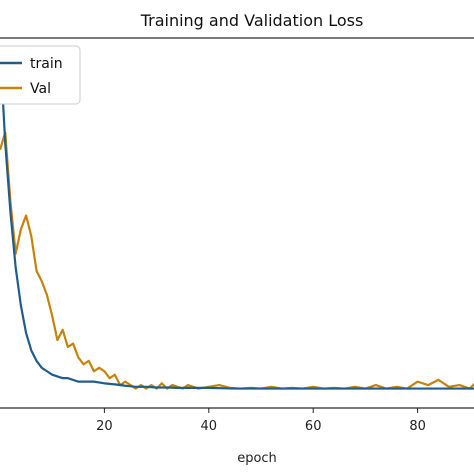 Image resolution: width=474 pixels, height=474 pixels. Describe the element at coordinates (104, 426) in the screenshot. I see `x-tick-label: 20` at that location.